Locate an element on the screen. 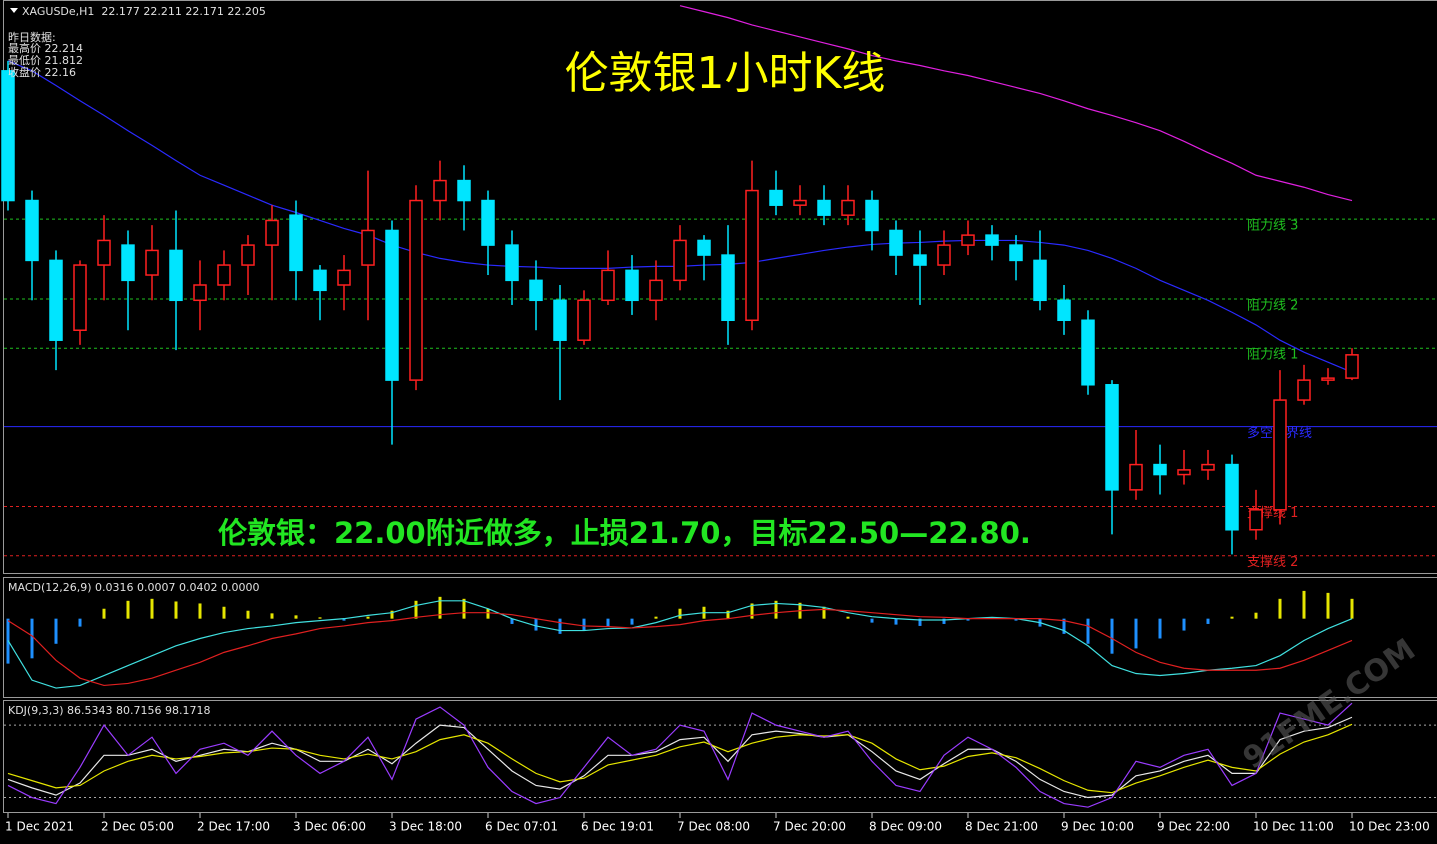  x-tick-label: 6 Dec 19:01 is located at coordinates (617, 827).